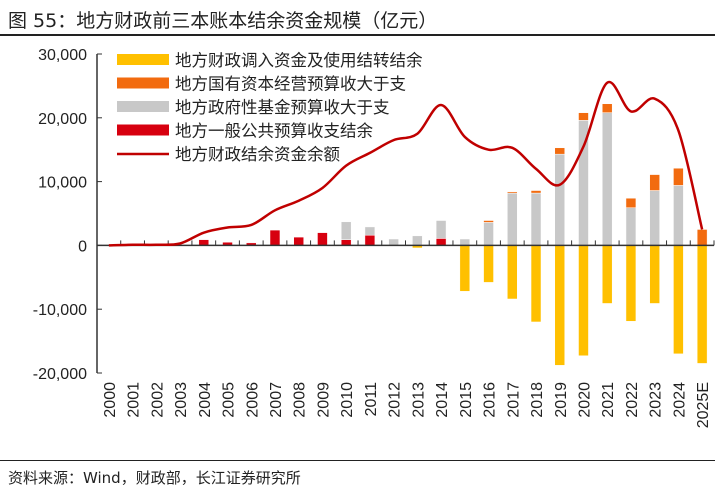 Image resolution: width=715 pixels, height=500 pixels. What do you see at coordinates (60, 310) in the screenshot?
I see `y-tick-label: -10,000` at bounding box center [60, 310].